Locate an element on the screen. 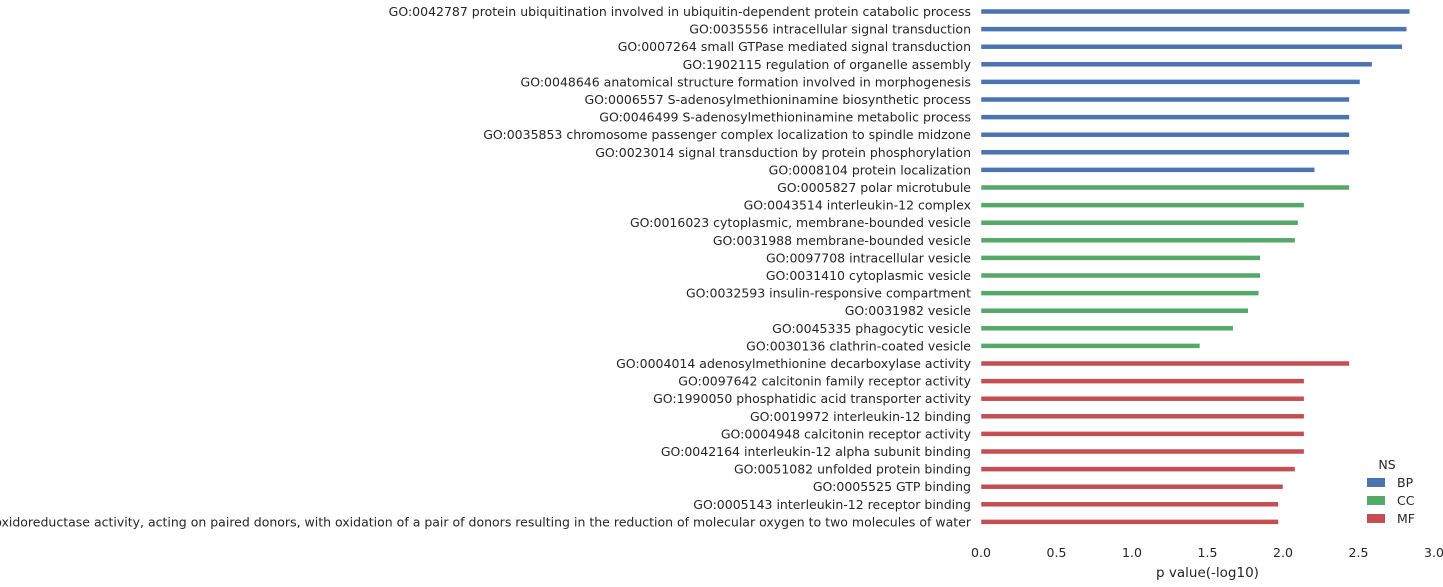 The height and width of the screenshot is (587, 1443). category-label: GO:0008104 protein localization is located at coordinates (870, 169).